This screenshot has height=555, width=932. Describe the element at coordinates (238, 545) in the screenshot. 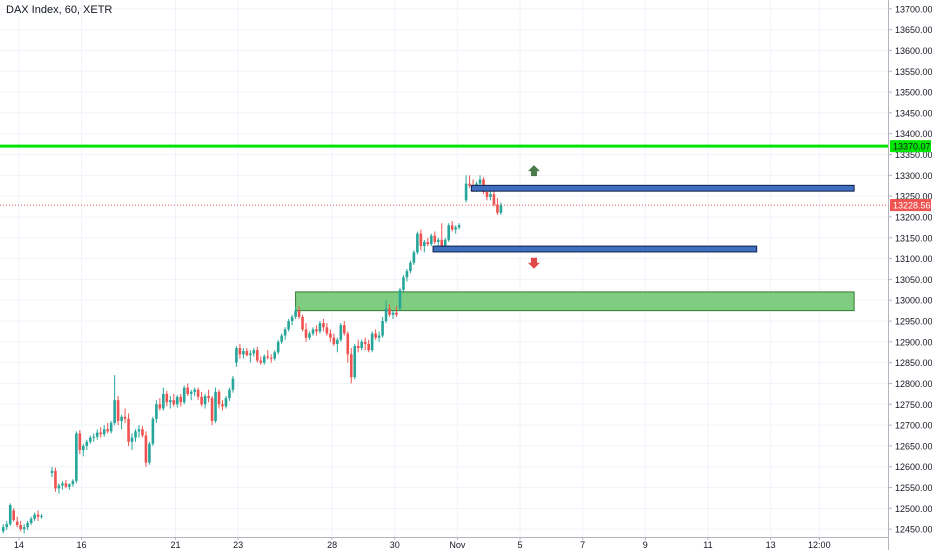

I see `time-tick-label: 23` at that location.